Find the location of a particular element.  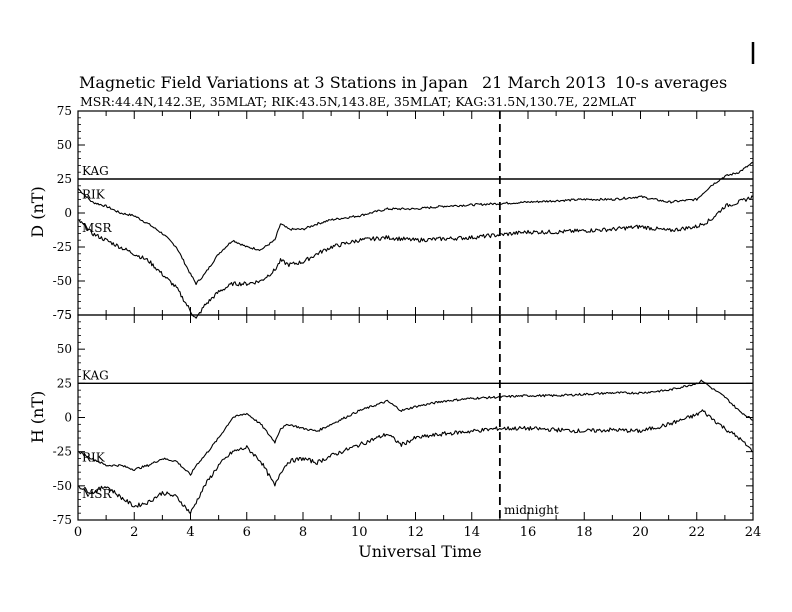

x-axis-label: Universal Time is located at coordinates (419, 551).